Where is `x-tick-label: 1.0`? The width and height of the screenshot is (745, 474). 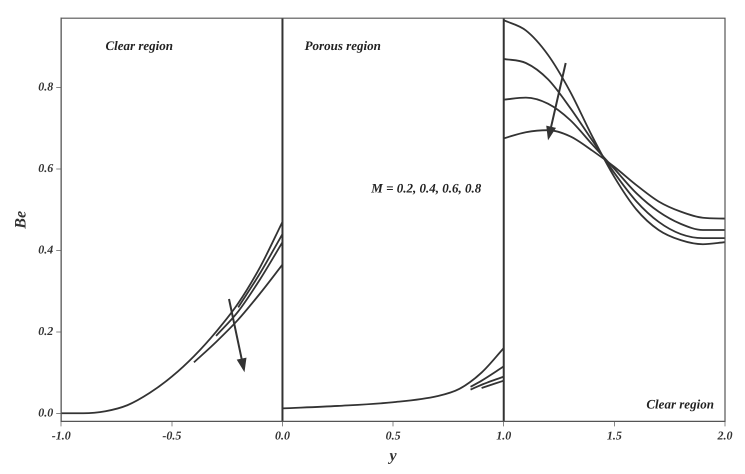 x-tick-label: 1.0 is located at coordinates (504, 435).